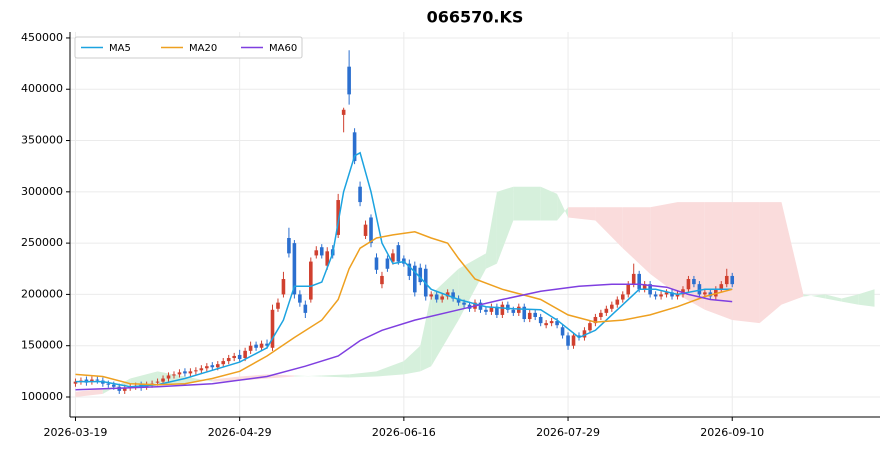  What do you see at coordinates (42, 37) in the screenshot?
I see `y-tick-label: 450000` at bounding box center [42, 37].